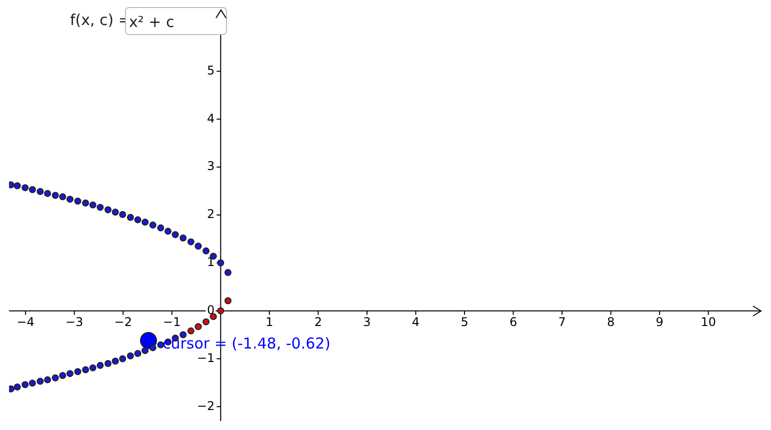 This screenshot has width=771, height=430. Describe the element at coordinates (205, 357) in the screenshot. I see `y-tick-label: −1` at that location.